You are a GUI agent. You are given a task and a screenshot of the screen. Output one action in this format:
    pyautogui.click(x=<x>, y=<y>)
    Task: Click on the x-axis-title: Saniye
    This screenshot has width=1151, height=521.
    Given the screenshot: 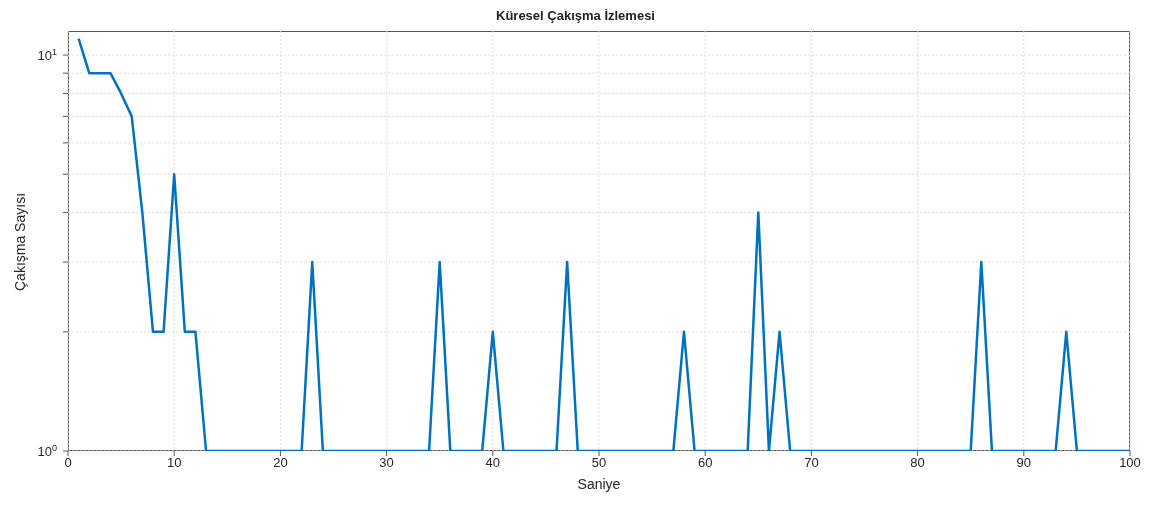 What is the action you would take?
    pyautogui.click(x=599, y=484)
    